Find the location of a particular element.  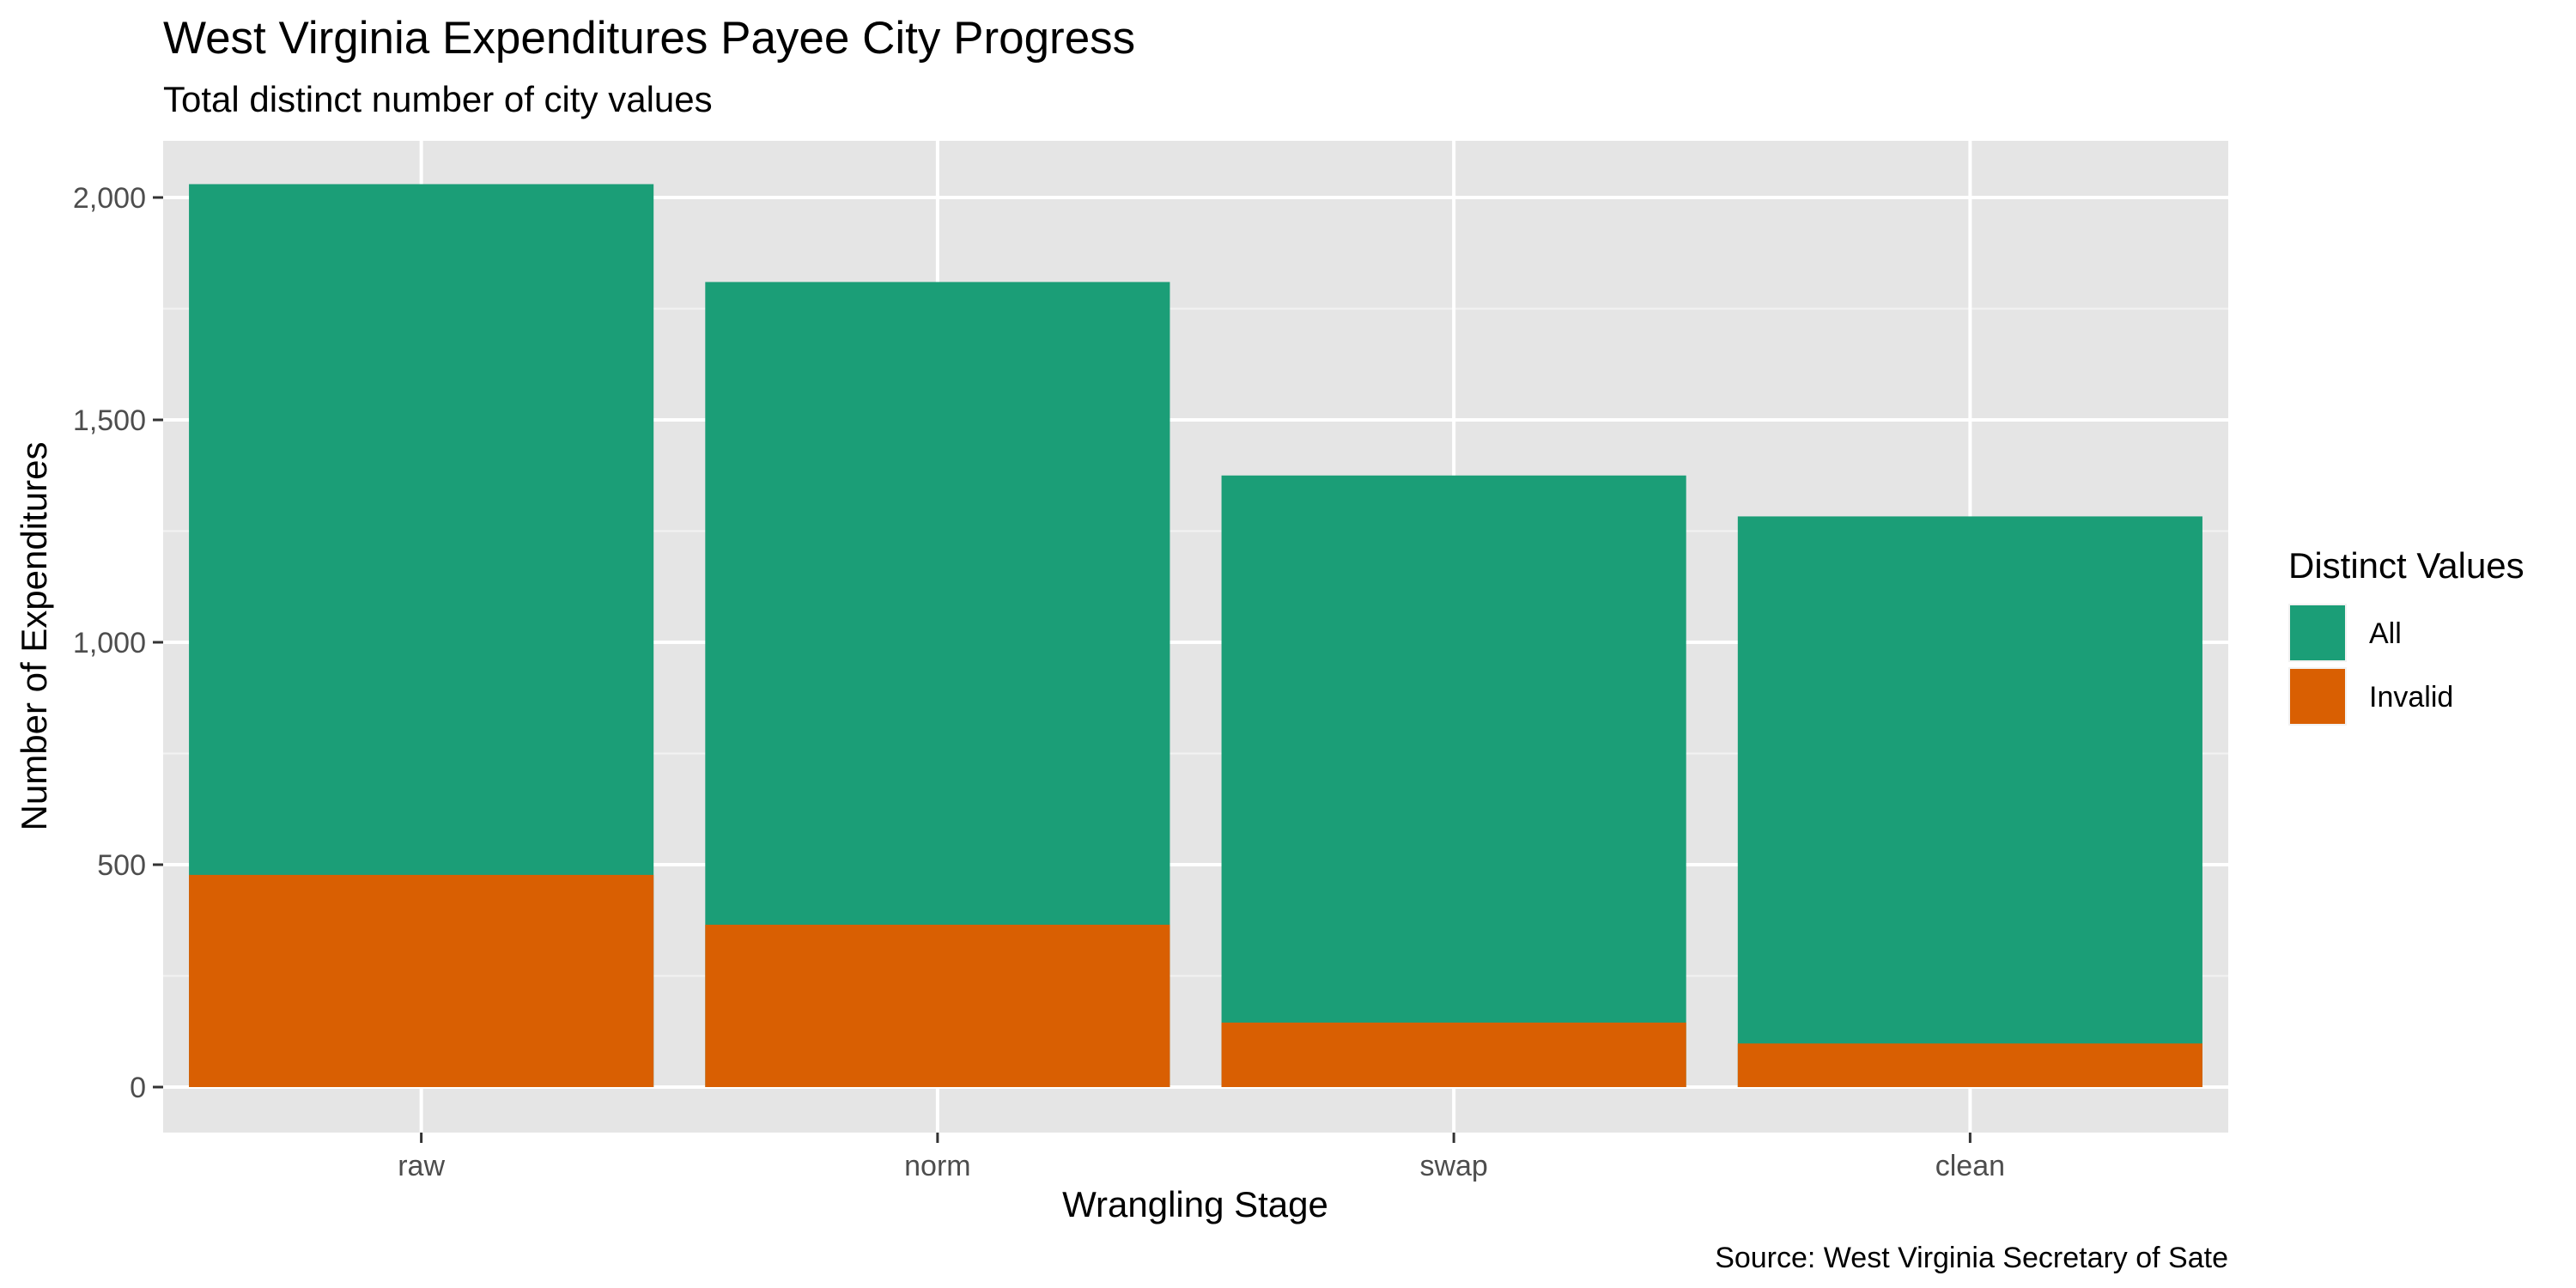

bar-all-clean is located at coordinates (1969, 801).